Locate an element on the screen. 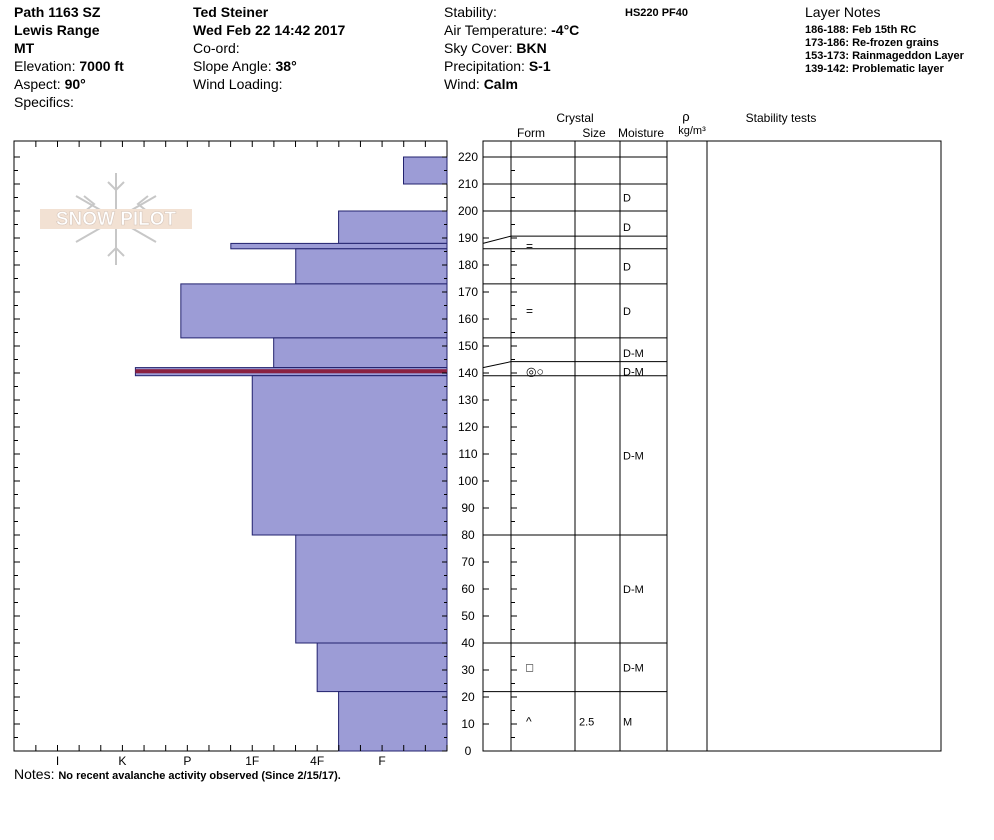  moisture-value: M is located at coordinates (627, 722).